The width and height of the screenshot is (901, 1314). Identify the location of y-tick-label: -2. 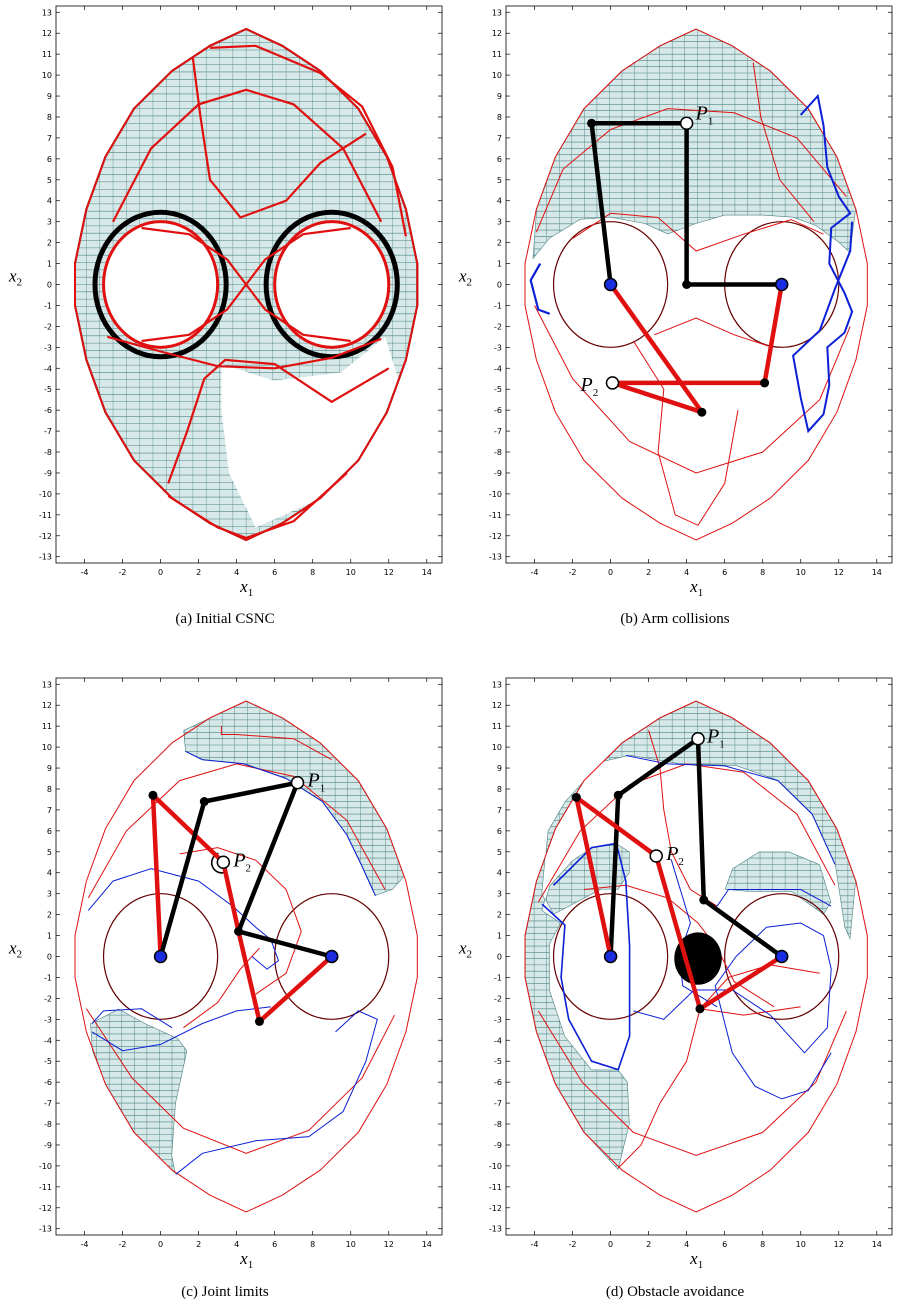
(498, 998).